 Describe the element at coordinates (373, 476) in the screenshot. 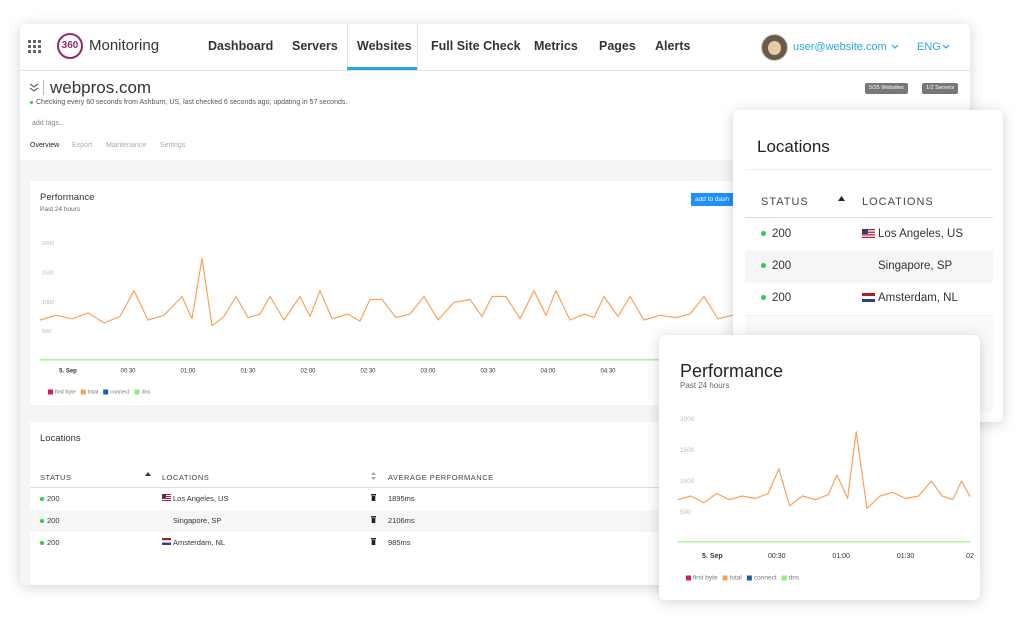

I see `sort-icon` at that location.